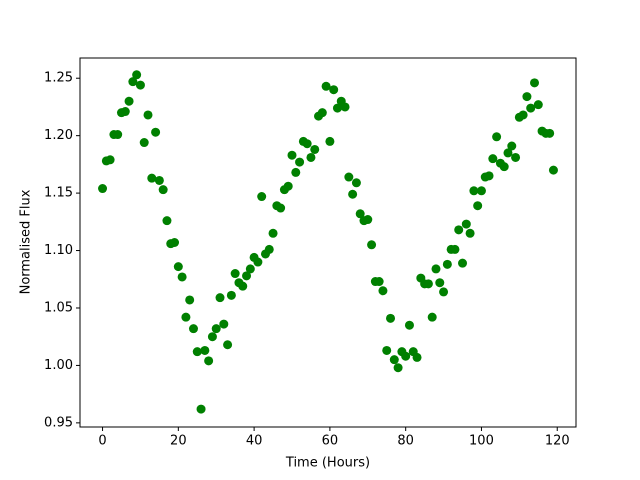 This screenshot has height=480, width=640. I want to click on x-axis-label: Time (Hours), so click(327, 463).